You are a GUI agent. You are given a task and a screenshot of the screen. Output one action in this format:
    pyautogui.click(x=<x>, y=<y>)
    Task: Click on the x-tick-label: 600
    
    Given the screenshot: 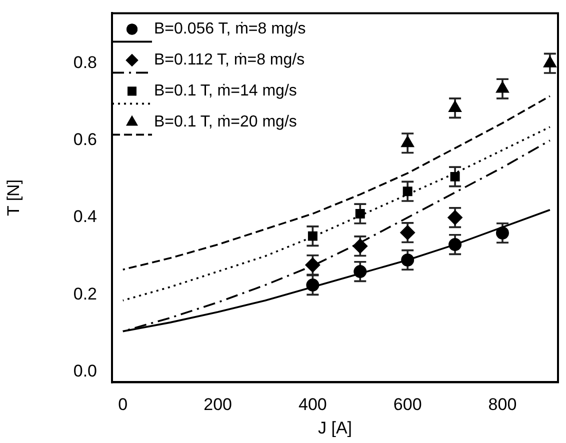 What is the action you would take?
    pyautogui.click(x=407, y=404)
    